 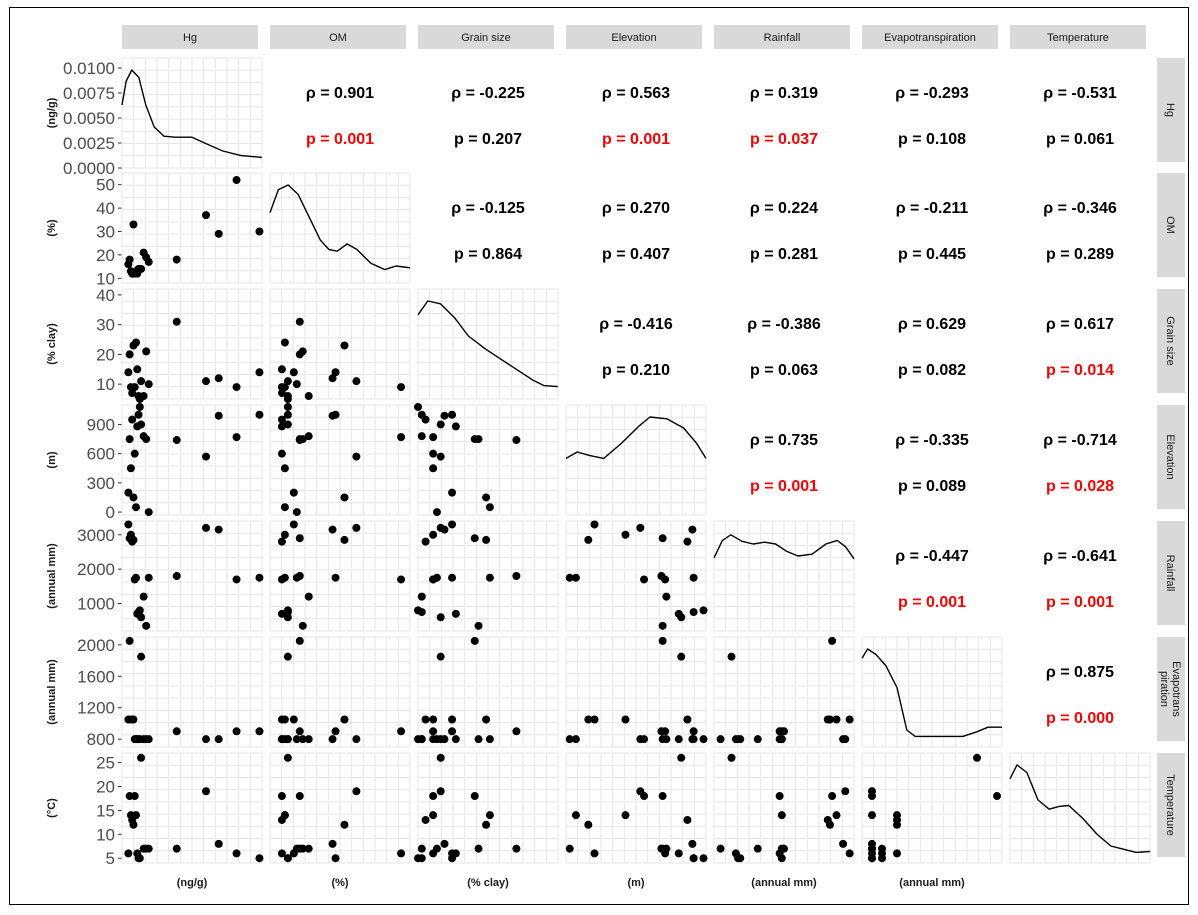 I want to click on y-tick-label: 300, so click(x=101, y=483).